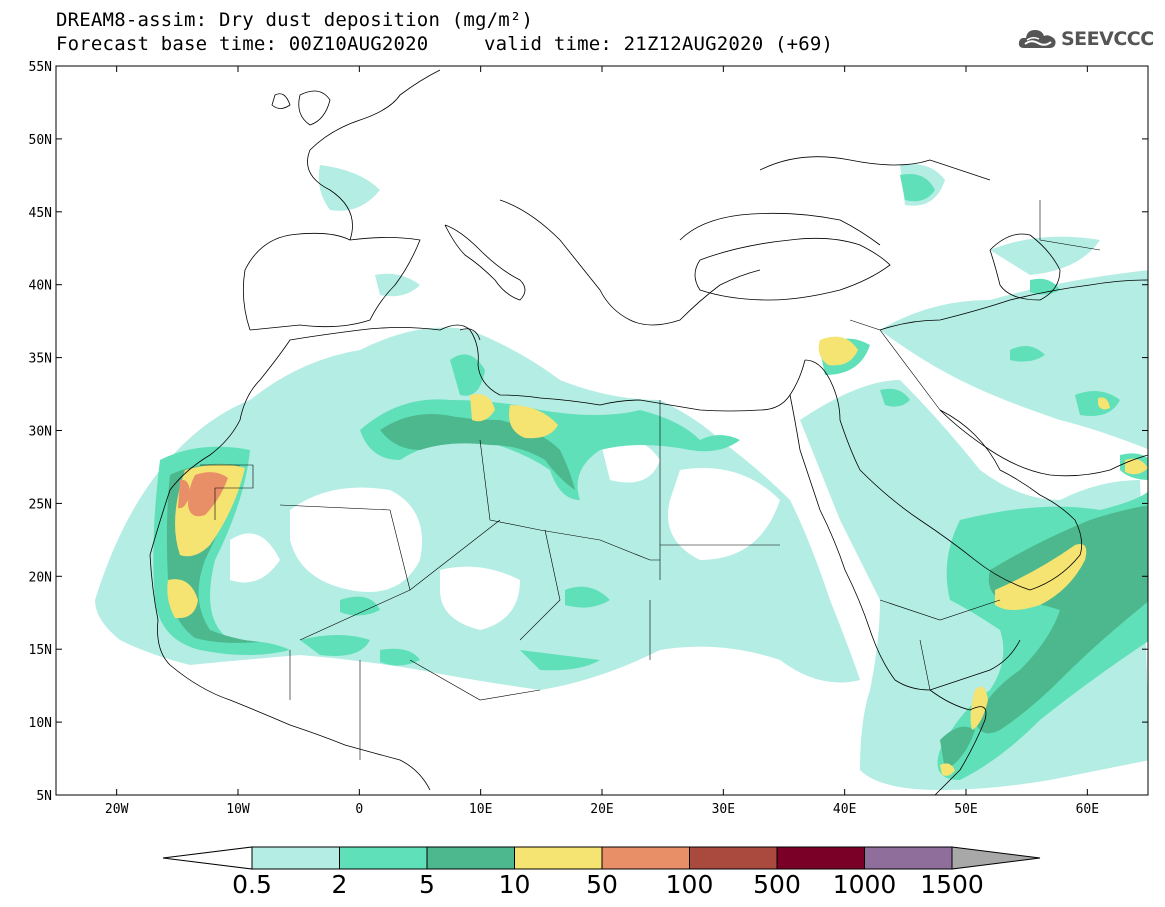  Describe the element at coordinates (242, 44) in the screenshot. I see `forecast-base-time: Forecast base time: 00Z10AUG2020` at that location.